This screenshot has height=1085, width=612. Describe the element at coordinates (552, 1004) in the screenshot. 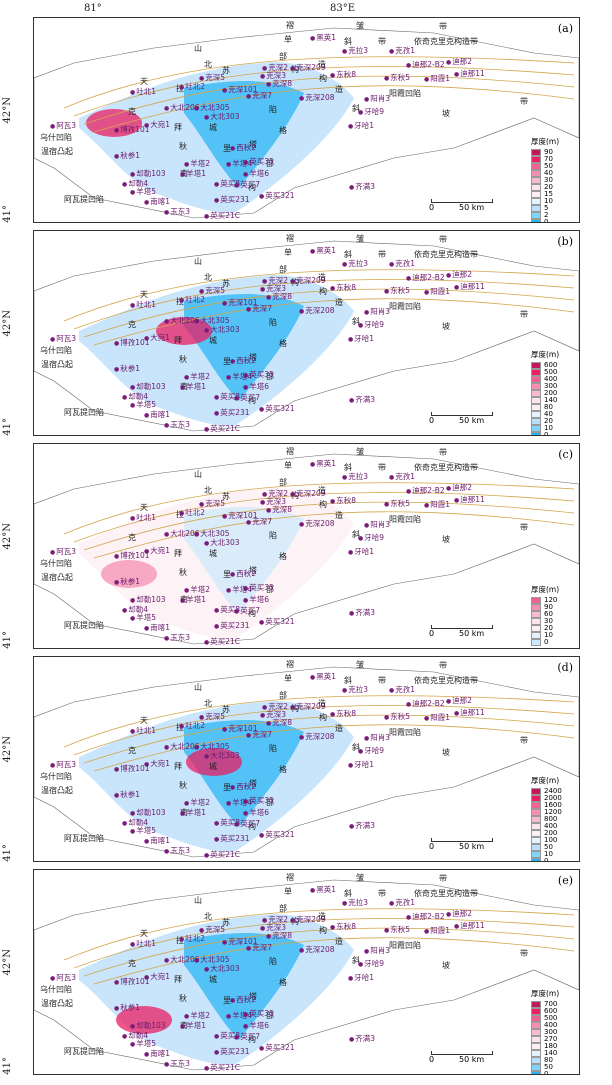

I see `legend-row: 700` at that location.